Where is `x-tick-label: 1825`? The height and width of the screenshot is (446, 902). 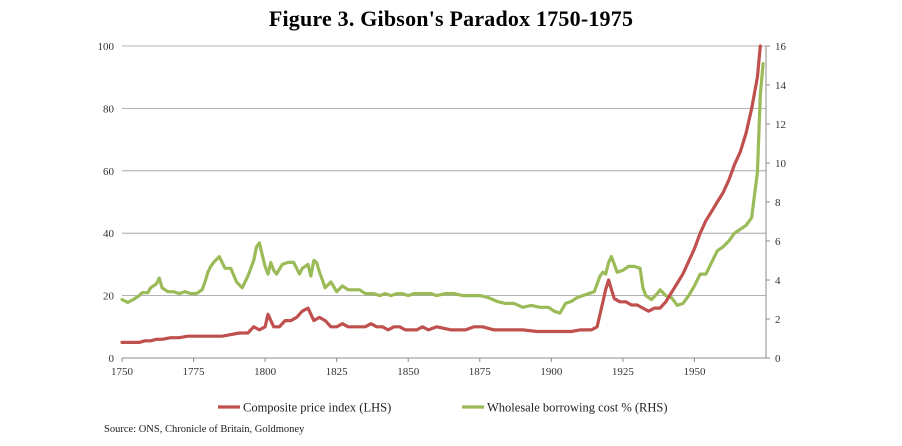
x-tick-label: 1825 is located at coordinates (337, 372).